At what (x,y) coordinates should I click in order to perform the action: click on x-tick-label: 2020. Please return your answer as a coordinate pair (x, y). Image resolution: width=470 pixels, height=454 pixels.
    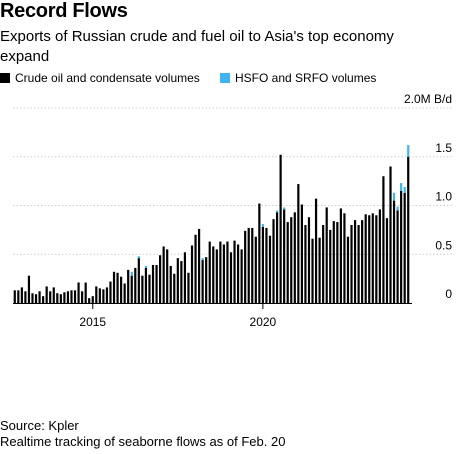
    Looking at the image, I should click on (263, 322).